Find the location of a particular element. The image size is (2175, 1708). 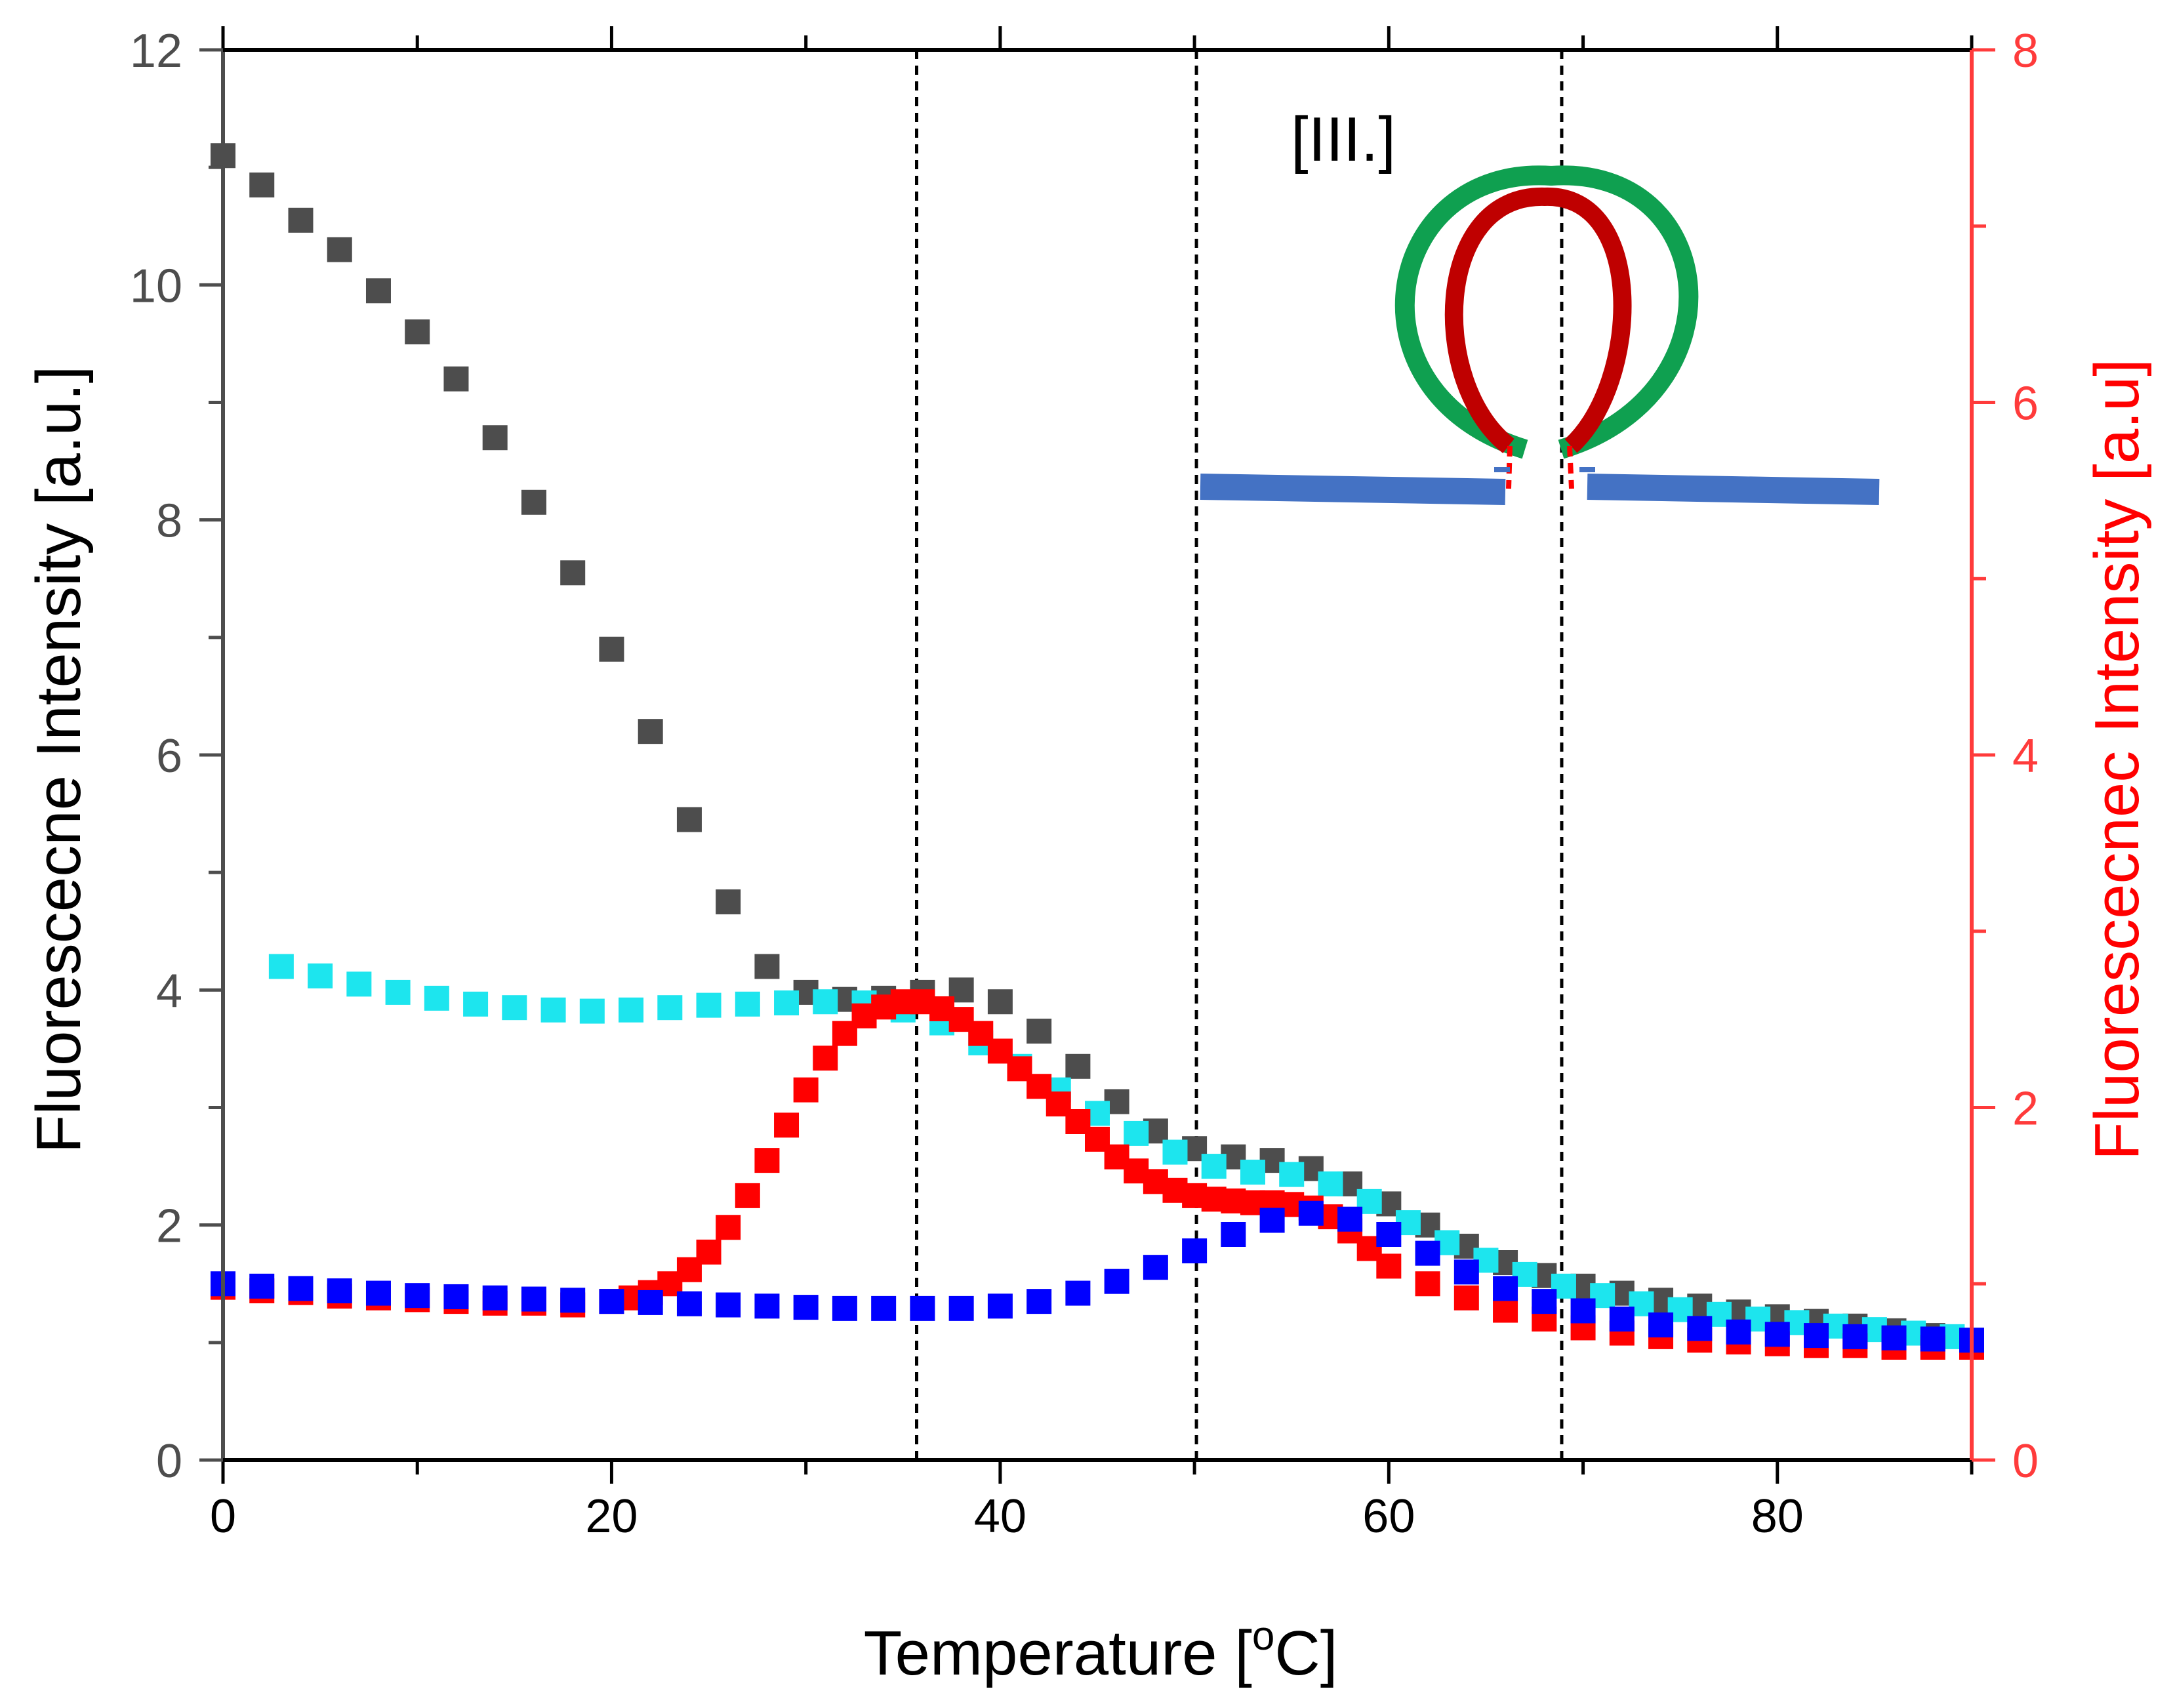

y-tick-label: 4 is located at coordinates (169, 991).